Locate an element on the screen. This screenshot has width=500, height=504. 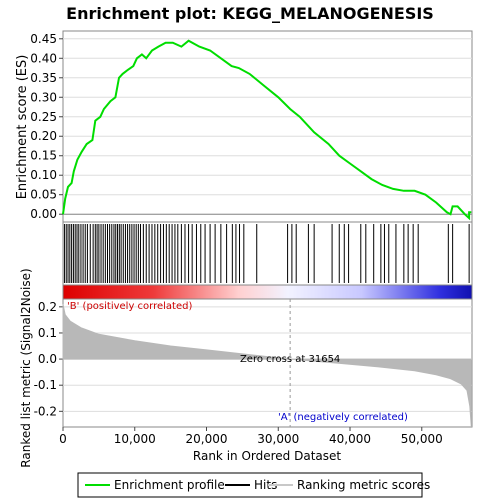
metric-y-tick-label: -0.1 is located at coordinates (45, 385).